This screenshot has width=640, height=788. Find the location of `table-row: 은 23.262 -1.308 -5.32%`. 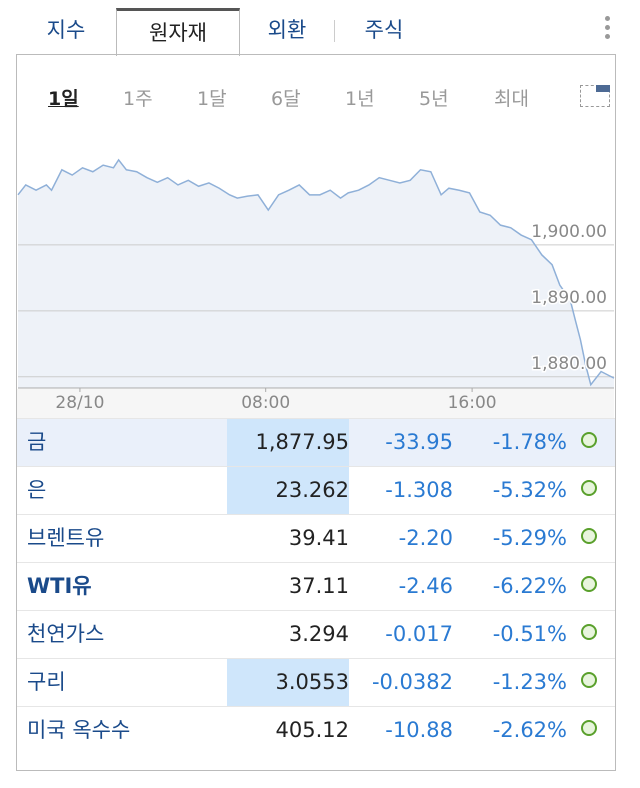

table-row: 은 23.262 -1.308 -5.32% is located at coordinates (316, 490).